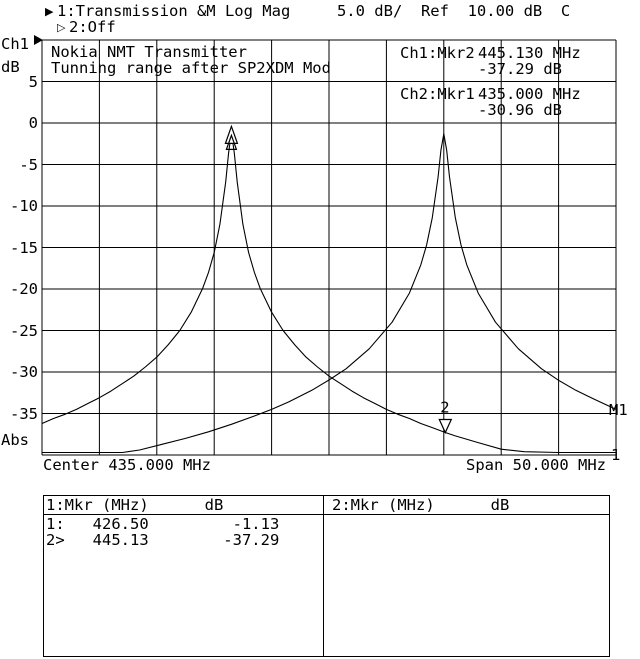 This screenshot has height=659, width=640. Describe the element at coordinates (421, 505) in the screenshot. I see `marker-table-ch2-header: 2:Mkr (MHz) dB` at that location.